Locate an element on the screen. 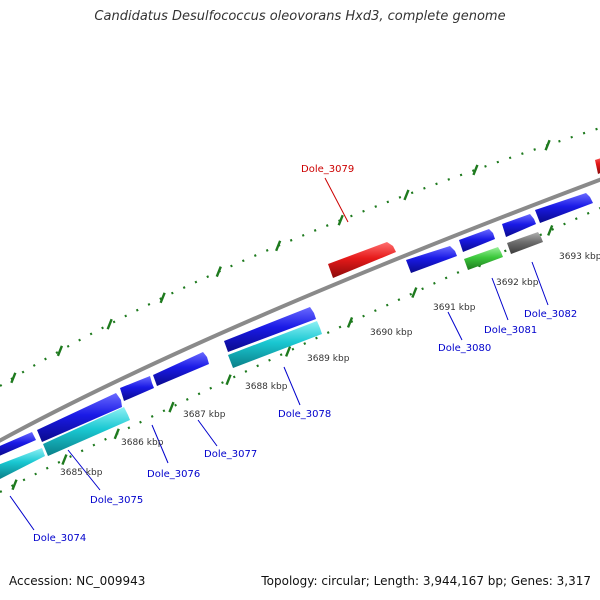  kbp-label: 3685 kbp is located at coordinates (81, 473).